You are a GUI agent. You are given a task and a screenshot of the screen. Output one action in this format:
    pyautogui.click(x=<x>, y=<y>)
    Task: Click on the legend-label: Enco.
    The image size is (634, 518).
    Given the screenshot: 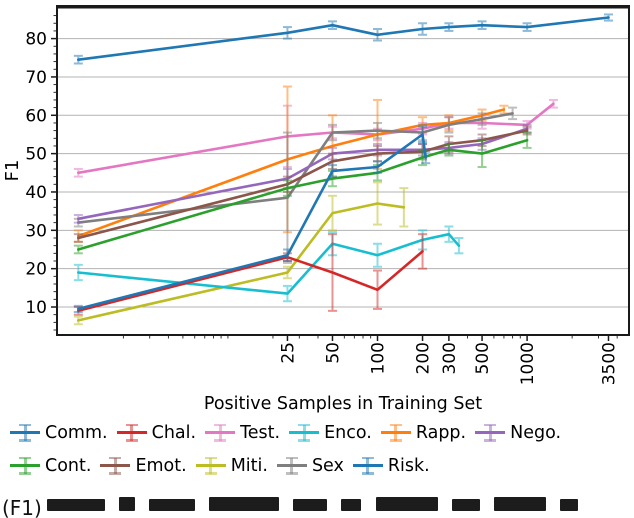 What is the action you would take?
    pyautogui.click(x=348, y=432)
    